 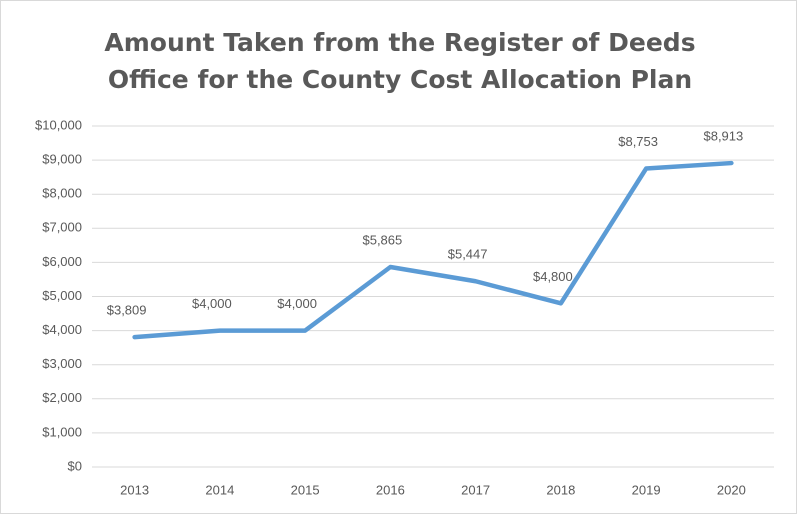 What do you see at coordinates (62, 431) in the screenshot?
I see `y-tick-label: $1,000` at bounding box center [62, 431].